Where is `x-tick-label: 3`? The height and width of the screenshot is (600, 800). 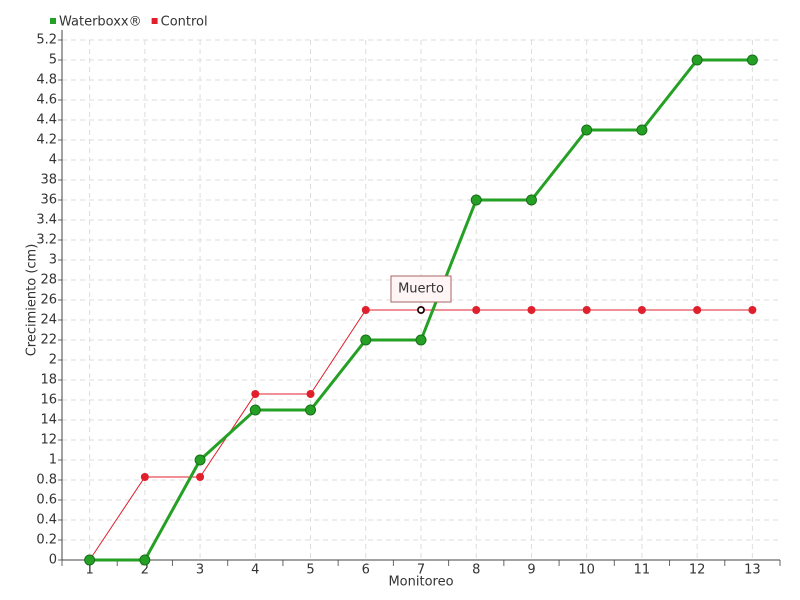 x-tick-label: 3 is located at coordinates (200, 570).